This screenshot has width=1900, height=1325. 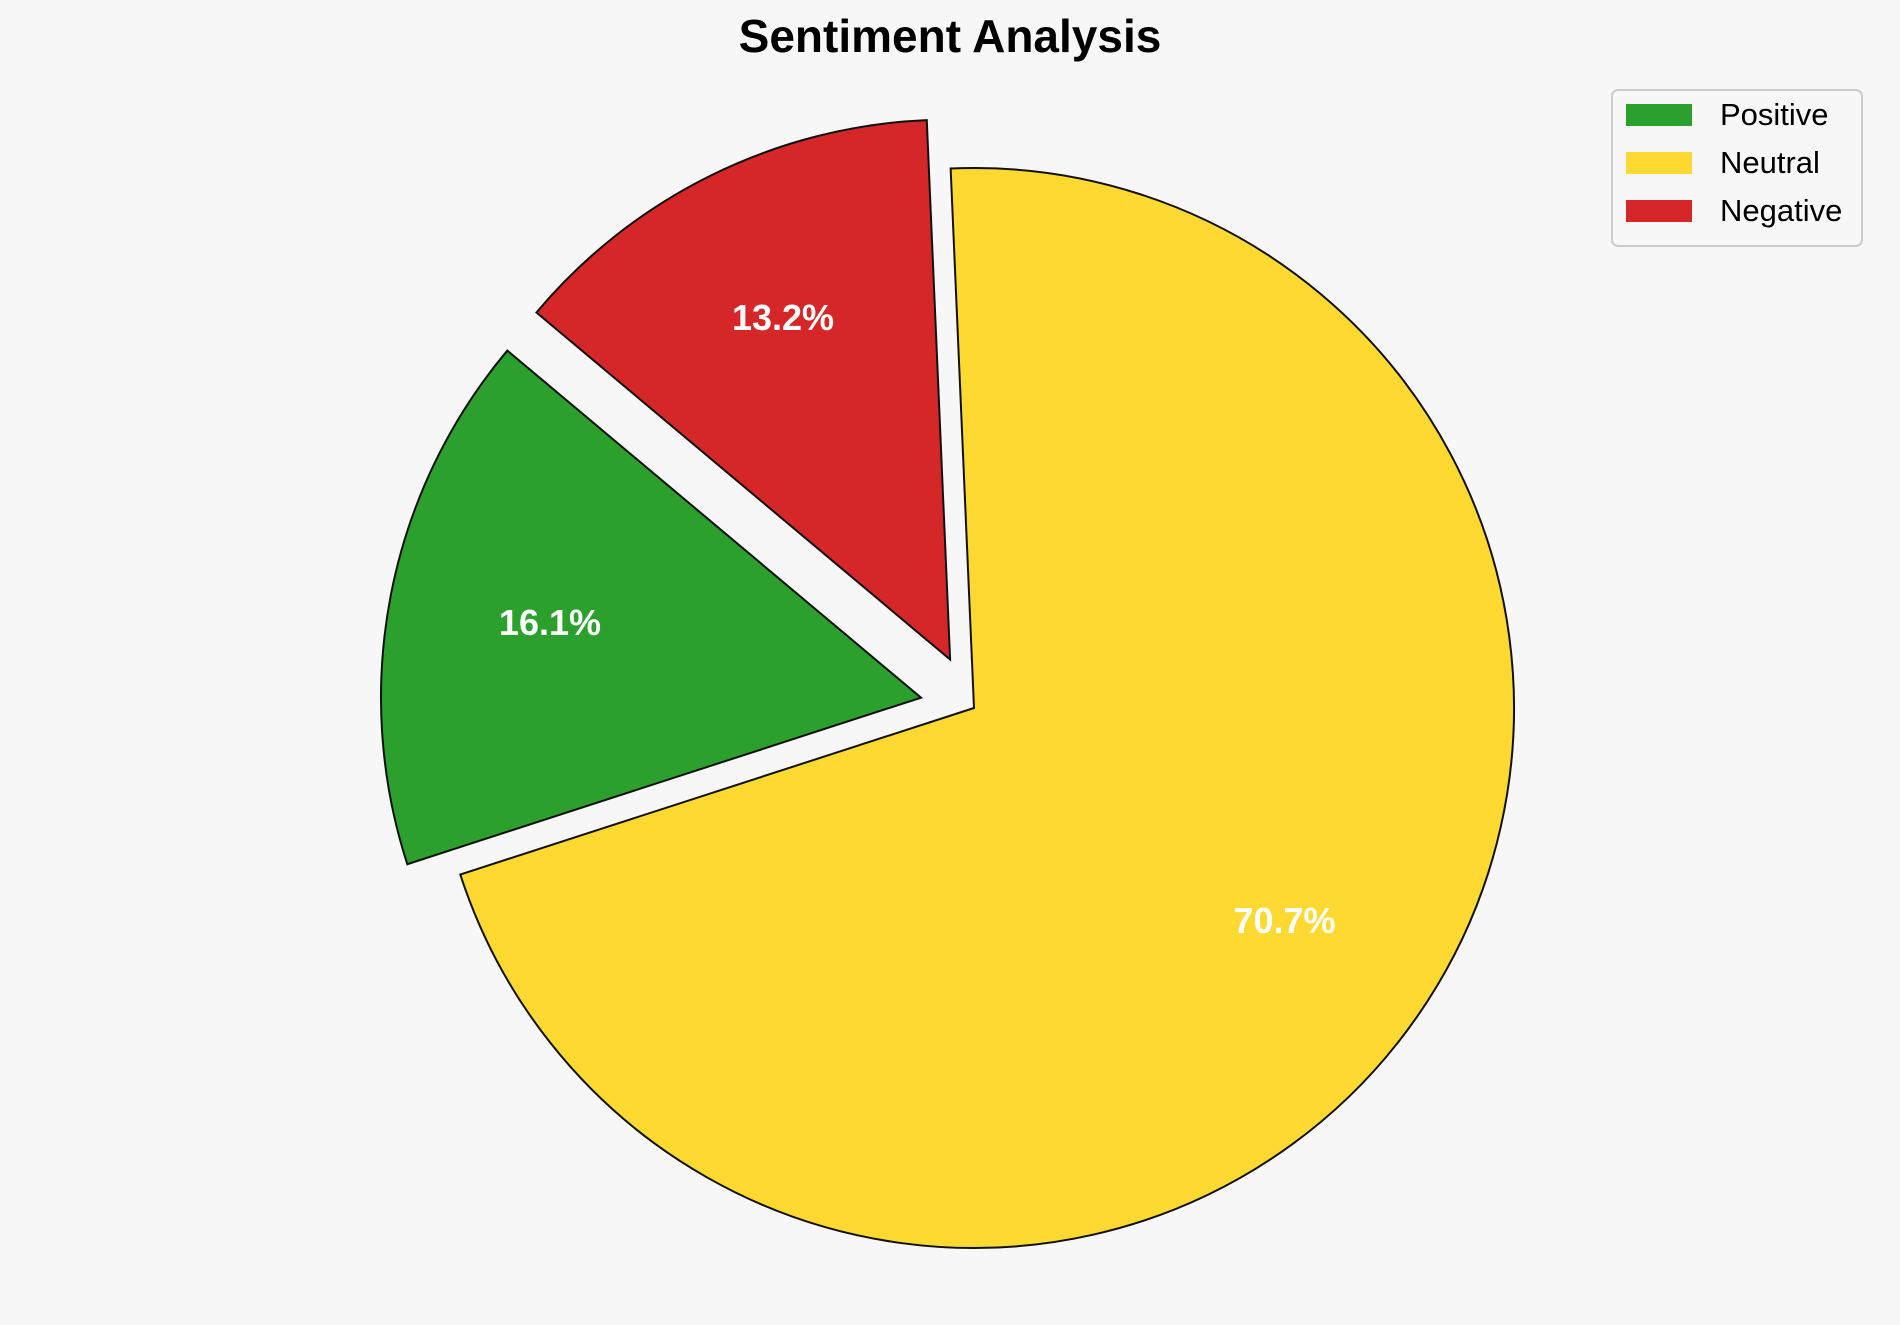 What do you see at coordinates (1774, 114) in the screenshot?
I see `legend-label: Positive` at bounding box center [1774, 114].